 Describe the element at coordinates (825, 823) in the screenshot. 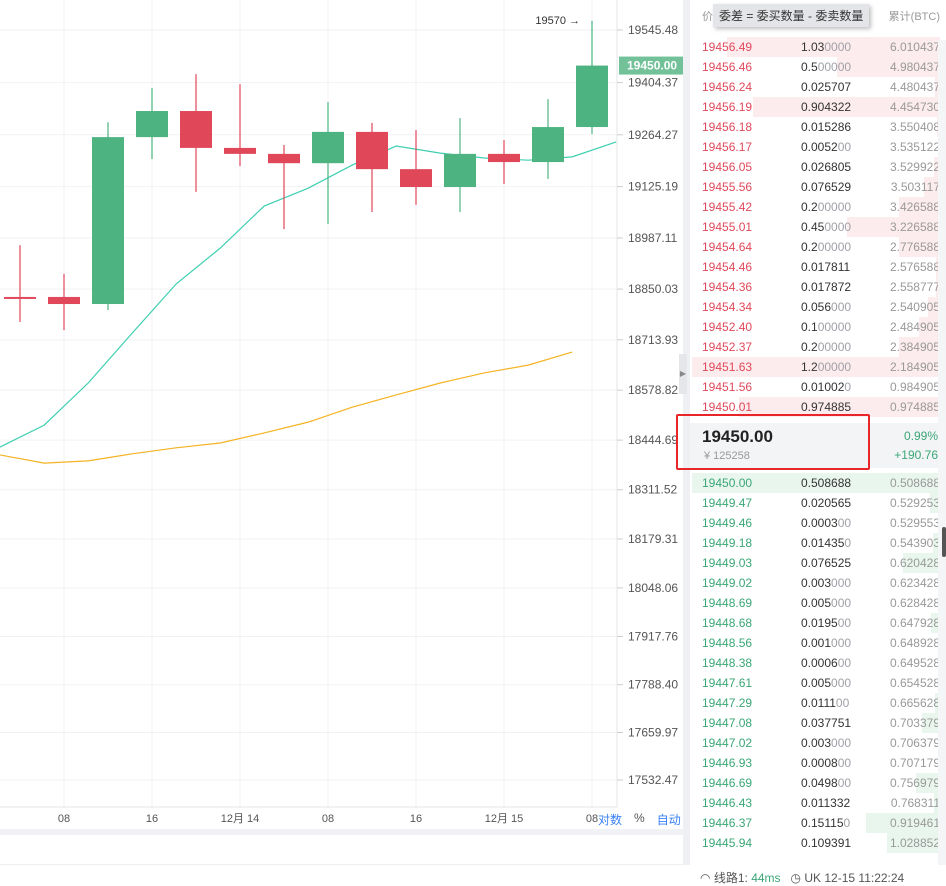

I see `quantity: 0.151150` at that location.